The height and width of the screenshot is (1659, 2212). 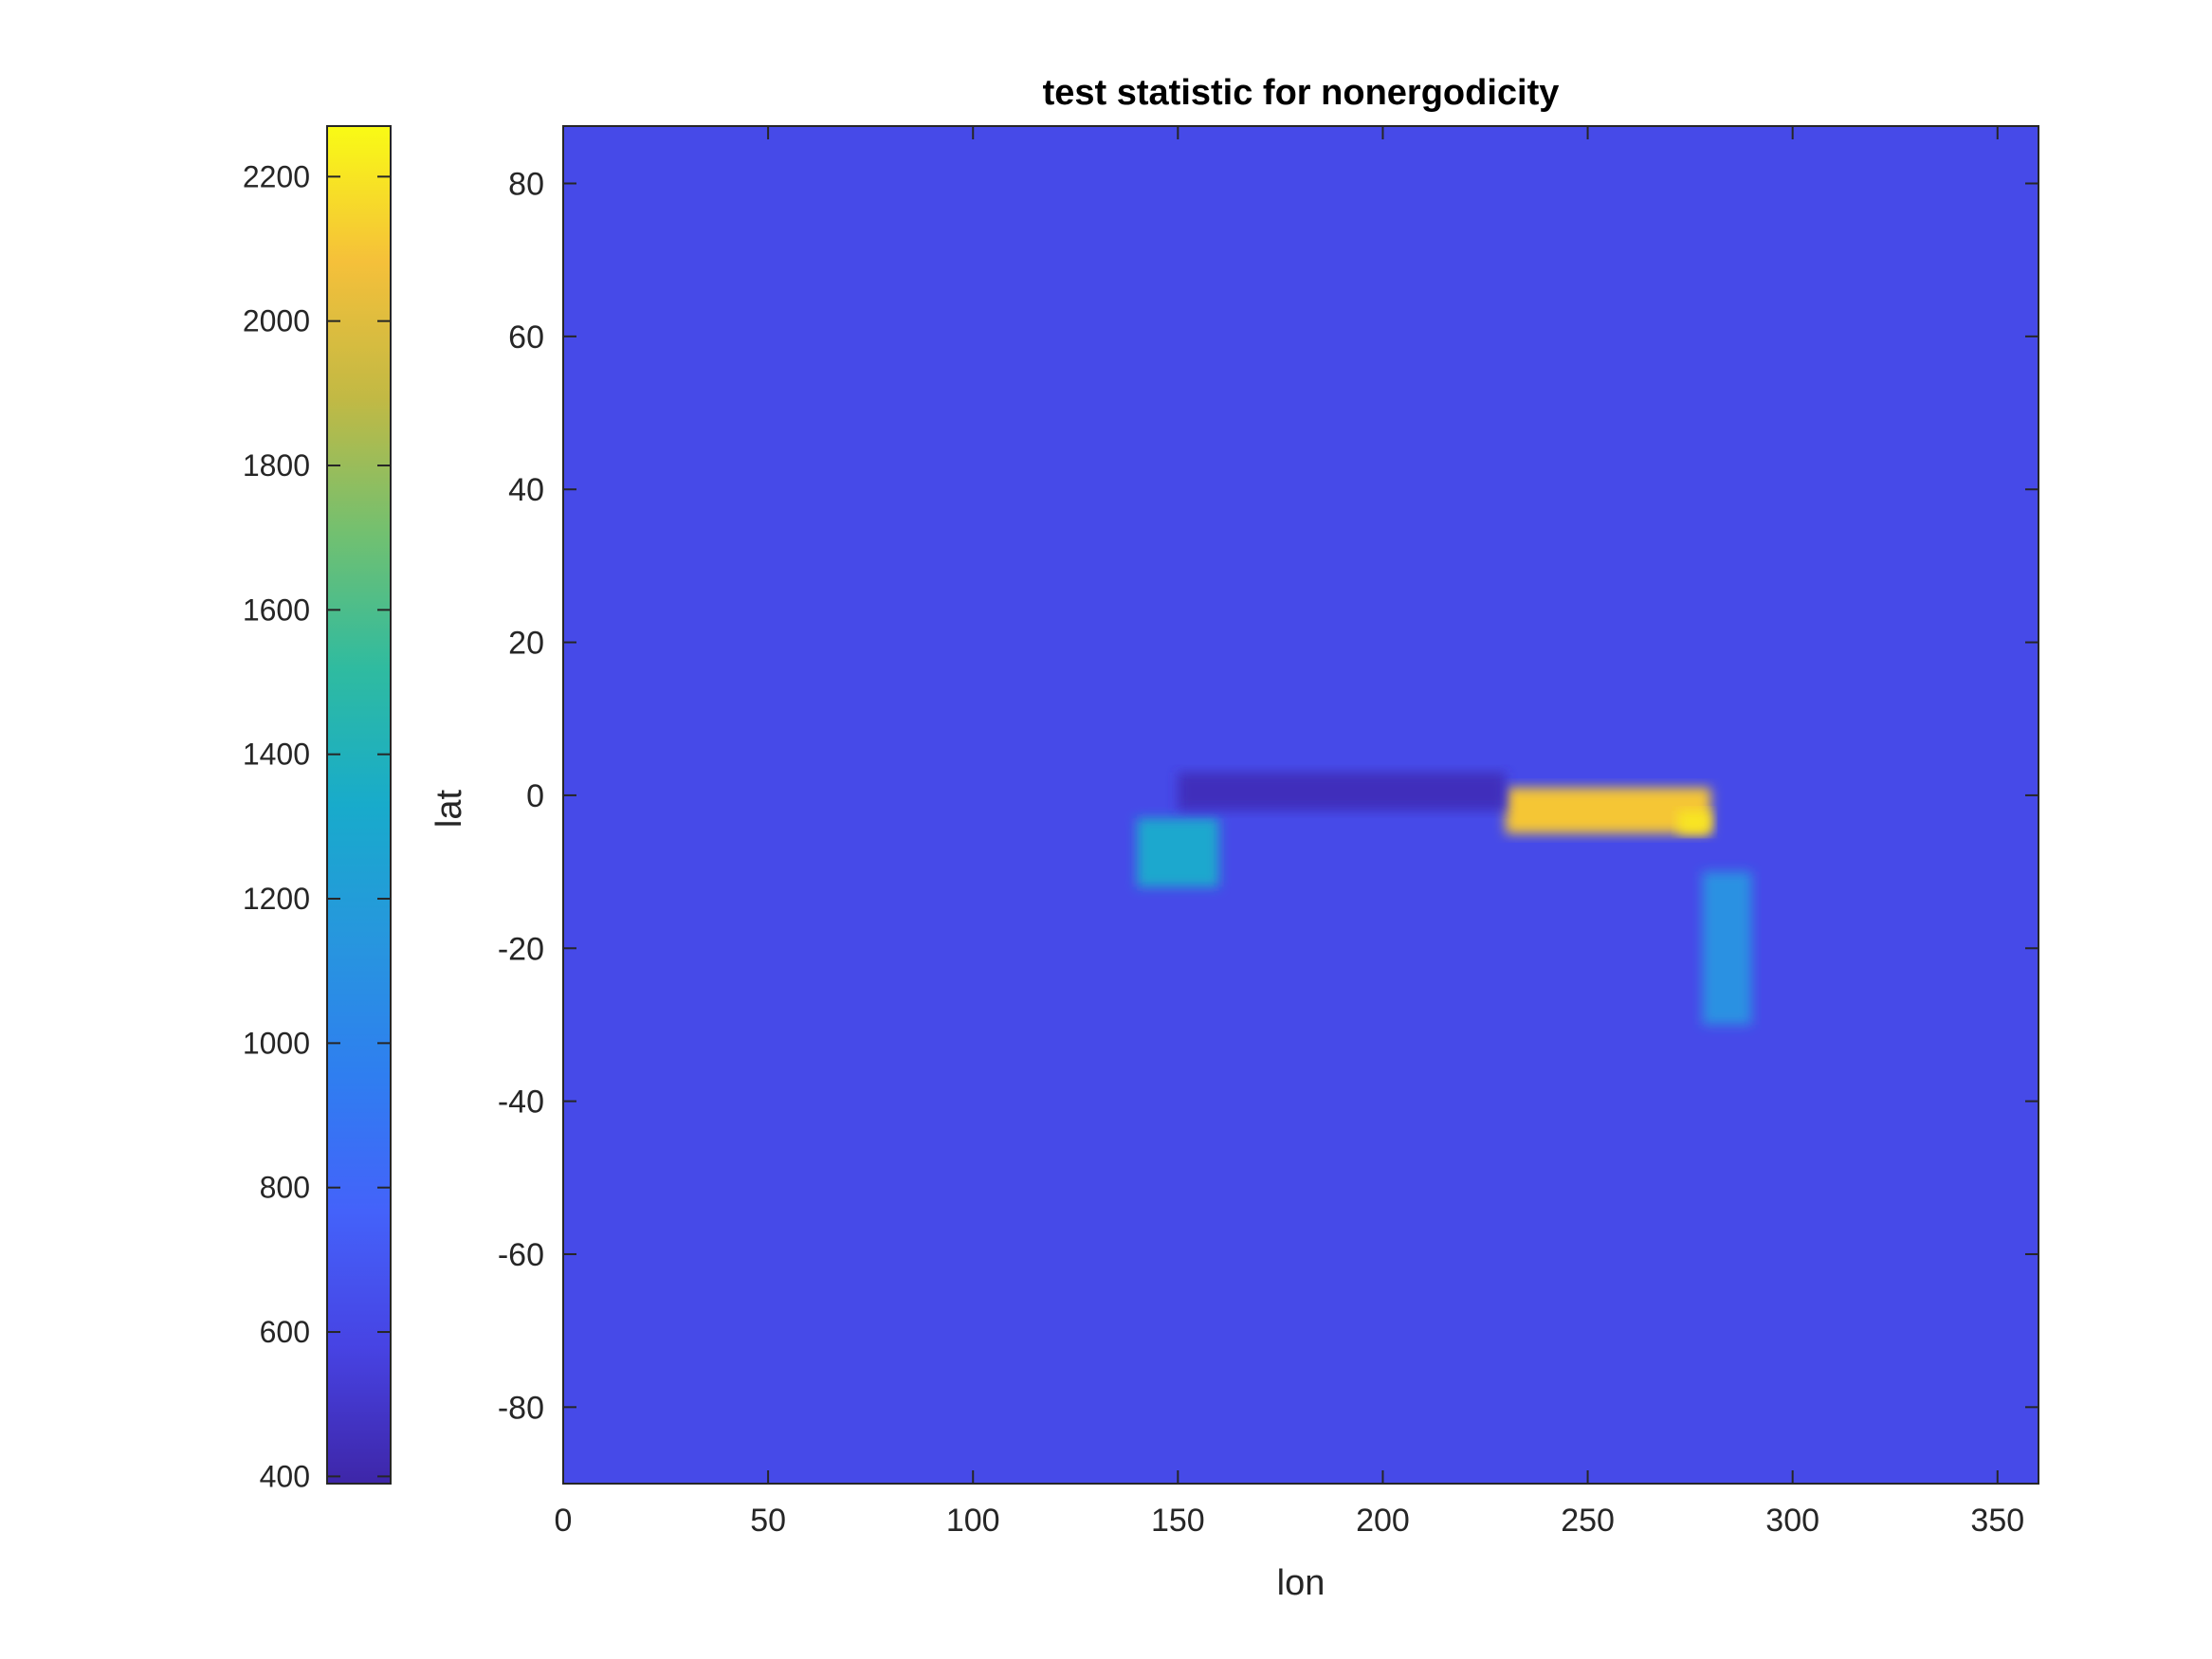 What do you see at coordinates (276, 176) in the screenshot?
I see `colorbar-tick-label: 2200` at bounding box center [276, 176].